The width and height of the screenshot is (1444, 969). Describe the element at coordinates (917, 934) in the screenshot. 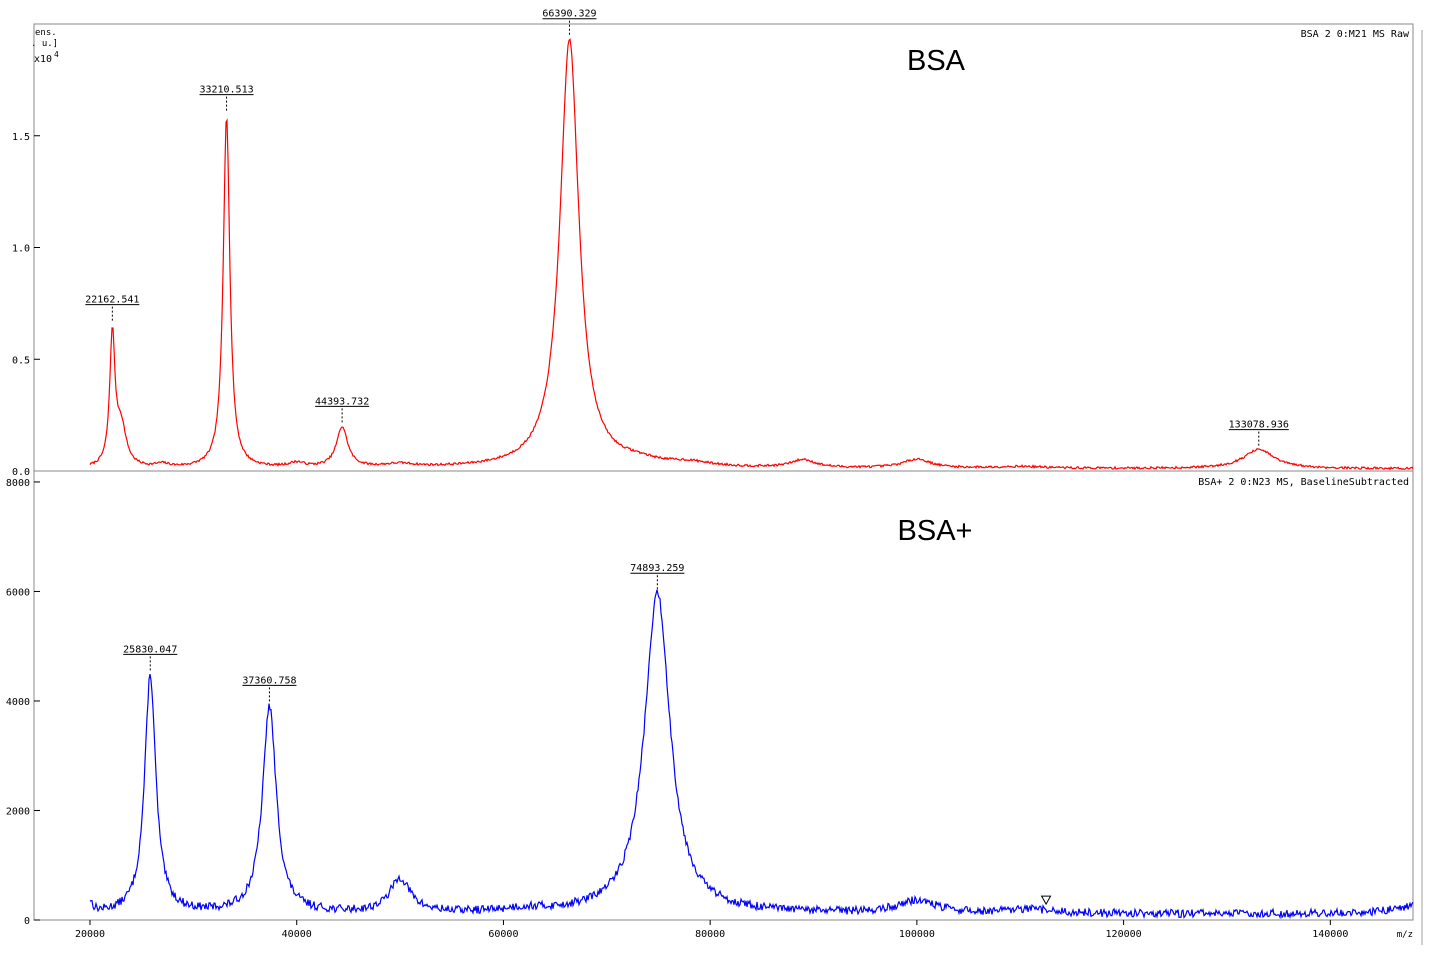

I see `x-tick-label: 100000` at that location.